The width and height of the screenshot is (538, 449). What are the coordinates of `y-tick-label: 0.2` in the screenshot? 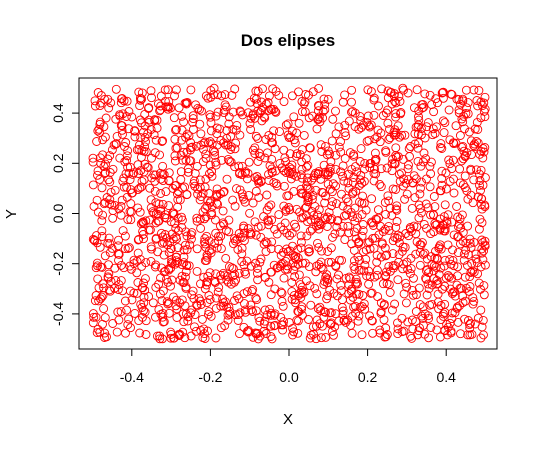 It's located at (58, 163).